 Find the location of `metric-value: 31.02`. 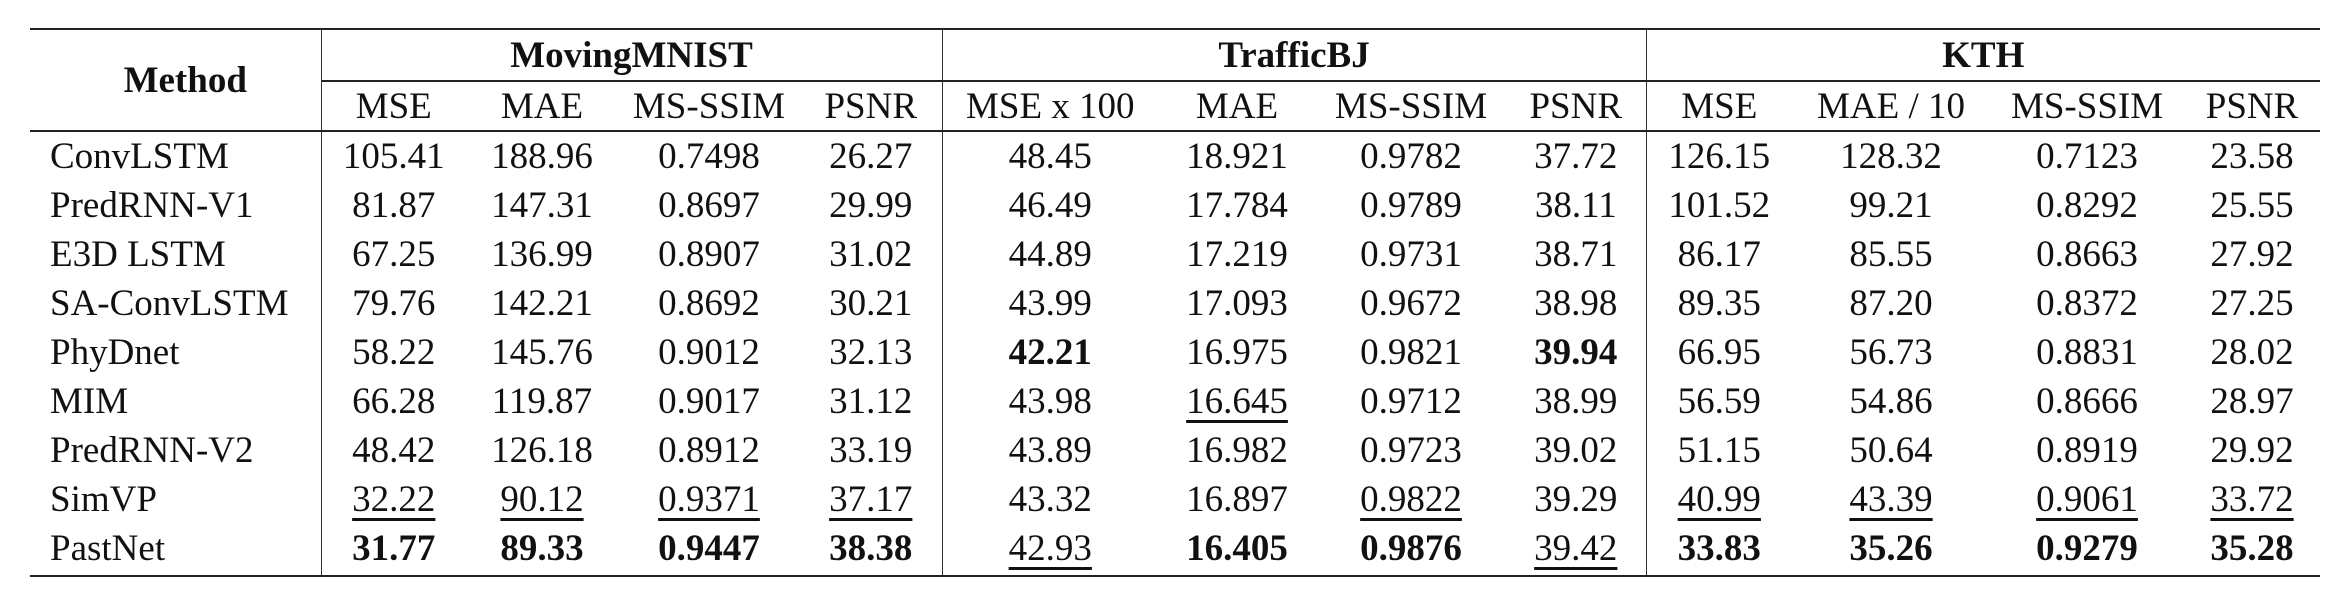

metric-value: 31.02 is located at coordinates (871, 254).